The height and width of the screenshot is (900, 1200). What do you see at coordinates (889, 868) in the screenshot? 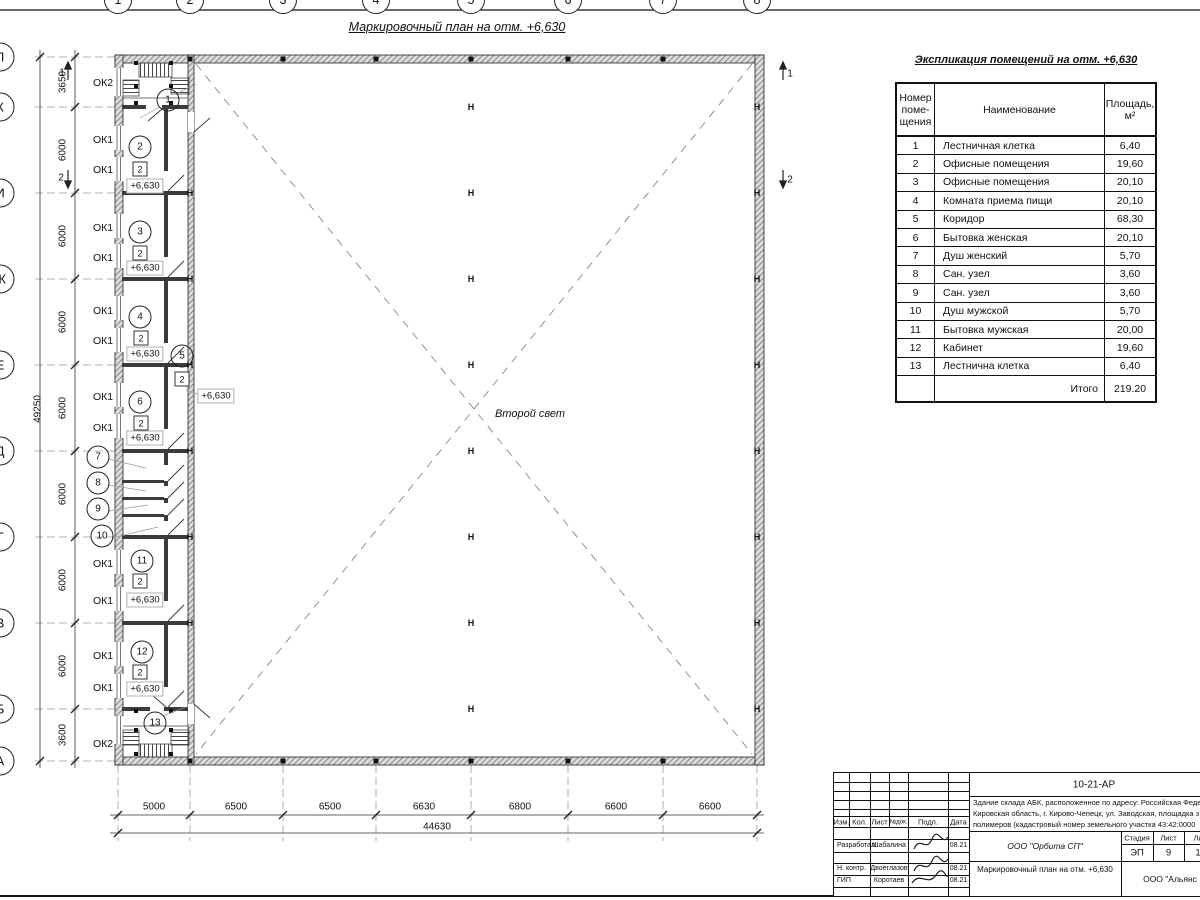
I see `signature-name: Двоеглазов` at bounding box center [889, 868].